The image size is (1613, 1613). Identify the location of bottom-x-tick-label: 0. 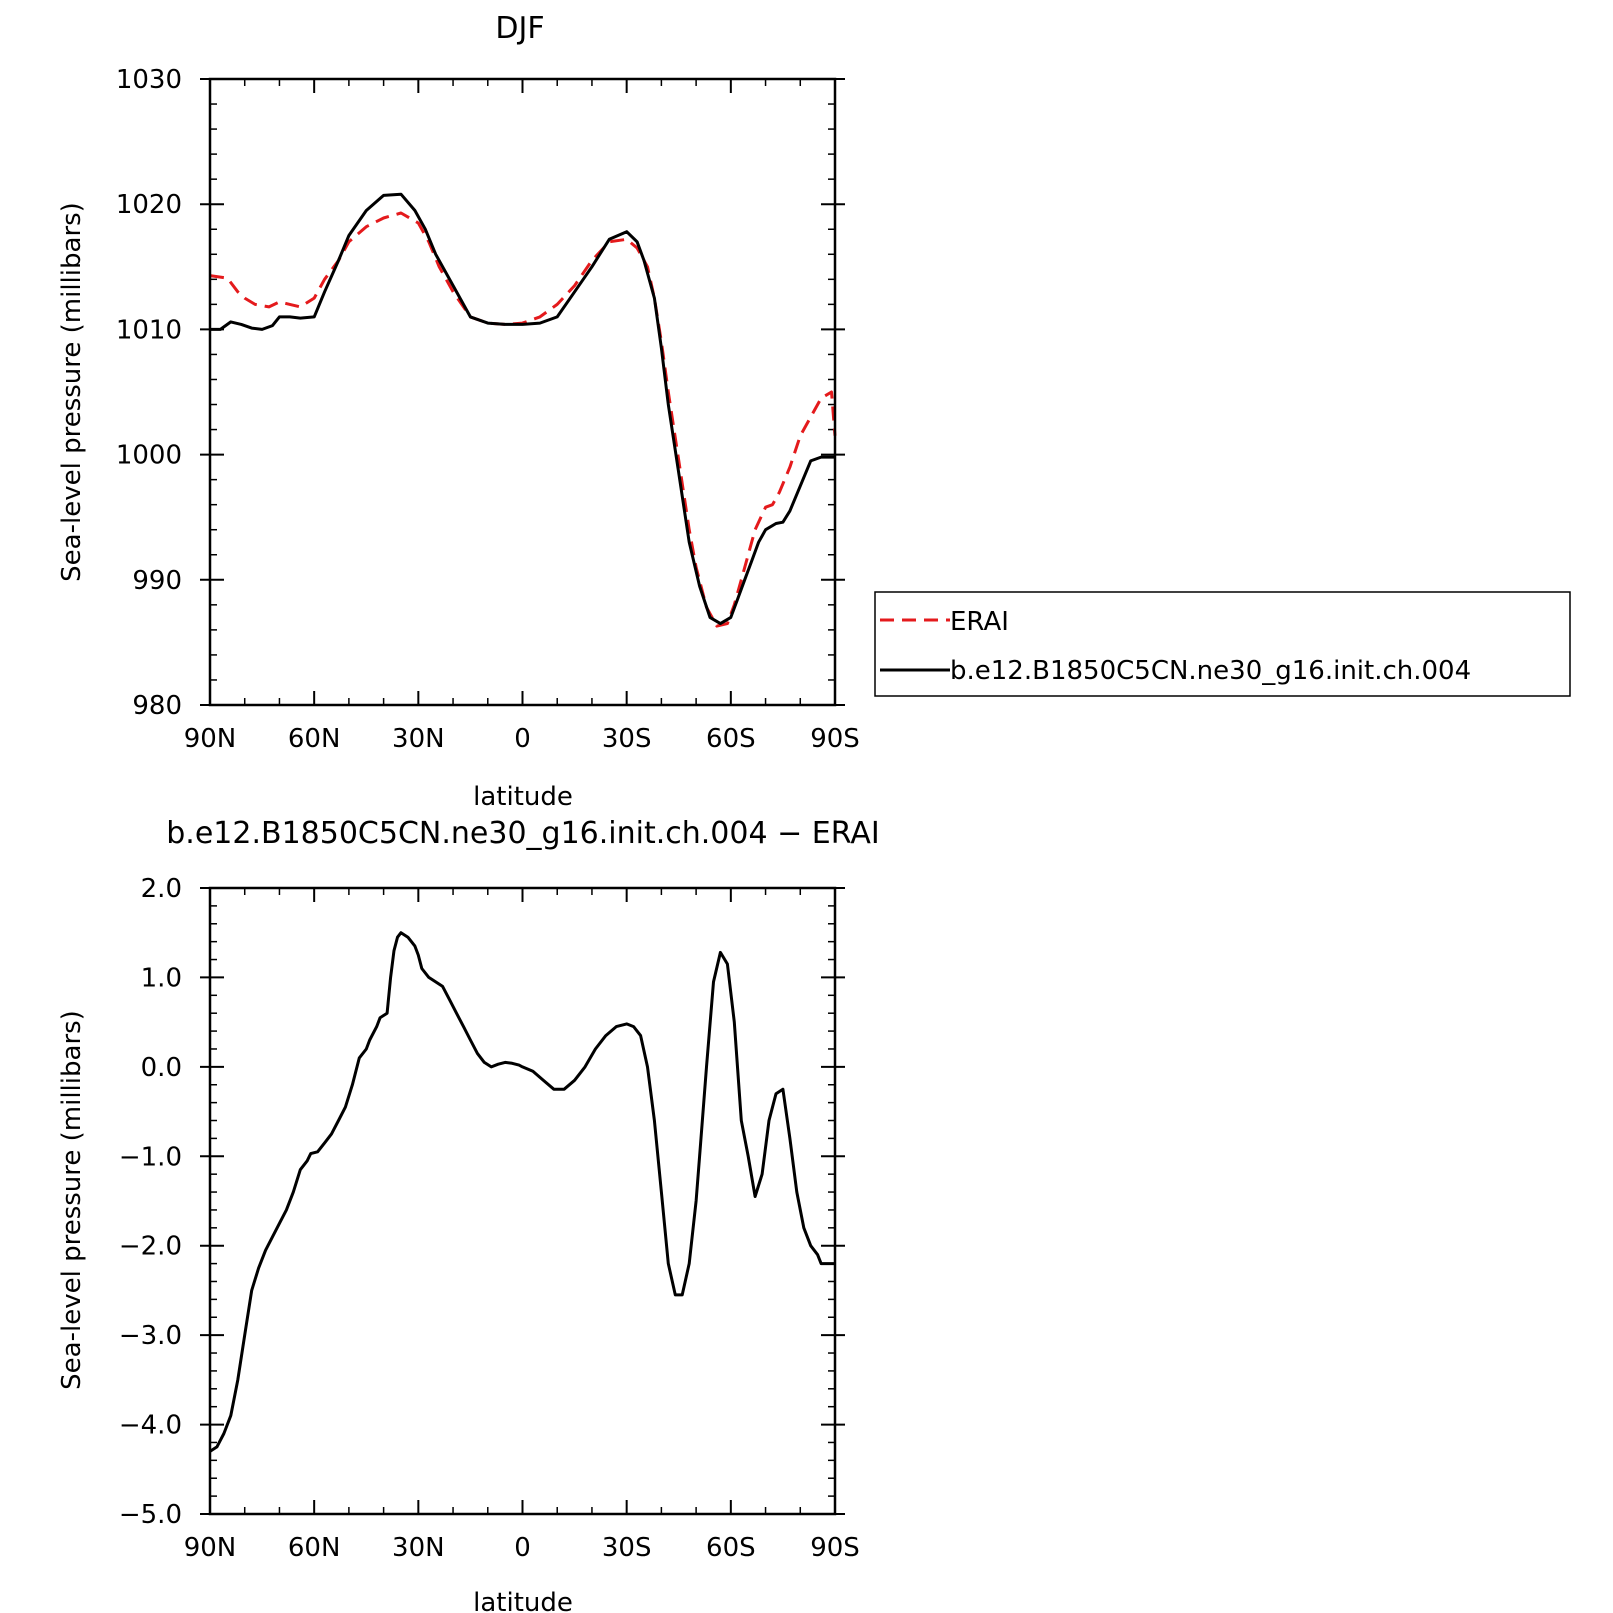
(522, 1548).